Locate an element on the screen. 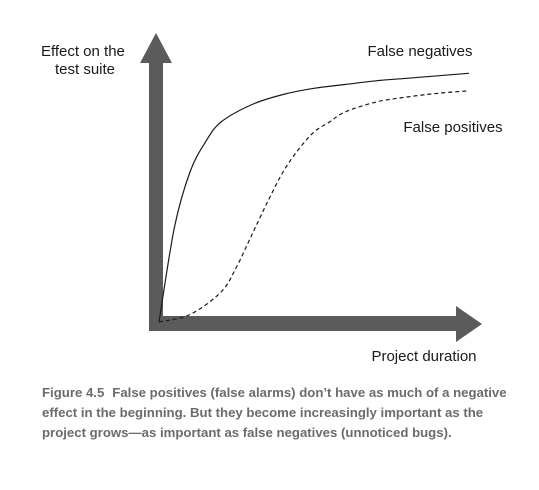 The width and height of the screenshot is (539, 490). figure-label: Figure 4.5 is located at coordinates (73, 392).